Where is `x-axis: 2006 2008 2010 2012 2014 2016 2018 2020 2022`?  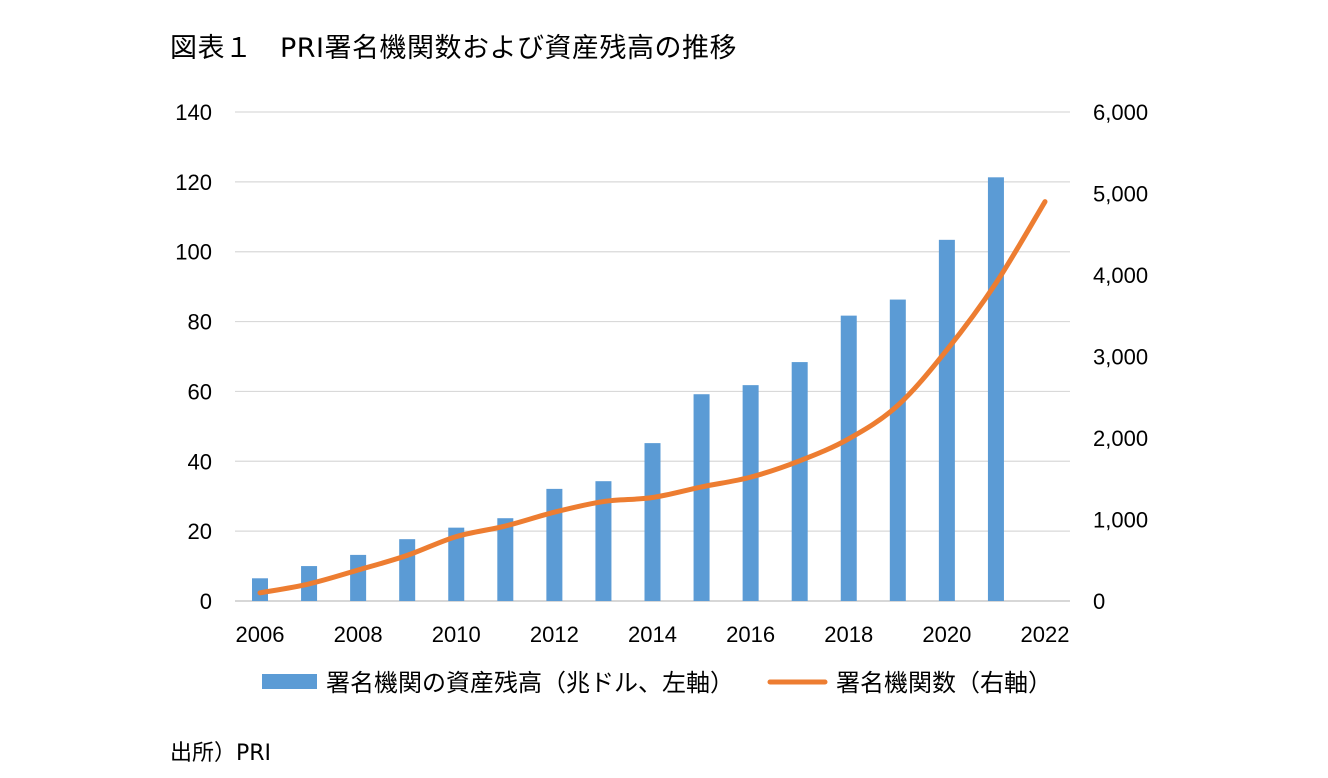 x-axis: 2006 2008 2010 2012 2014 2016 2018 2020 2022 is located at coordinates (653, 634).